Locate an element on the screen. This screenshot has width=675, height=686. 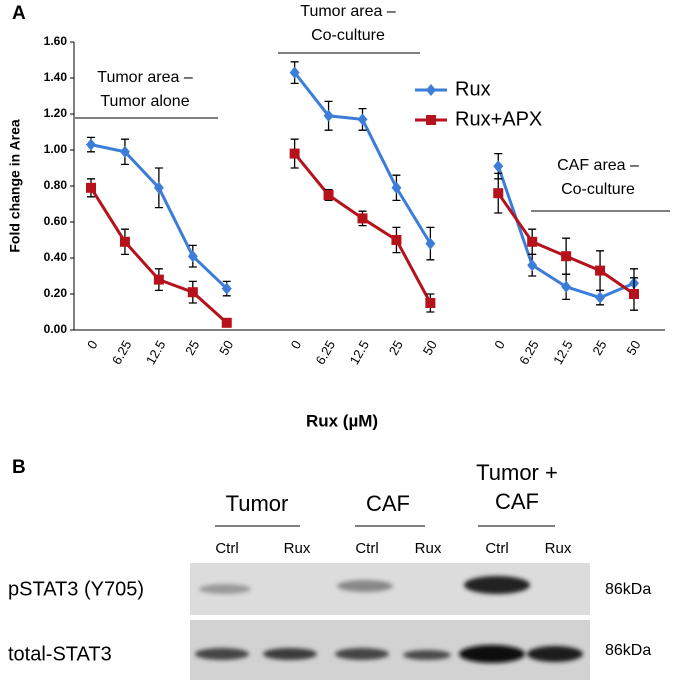
y-tick-label: 1.00 is located at coordinates (56, 149).